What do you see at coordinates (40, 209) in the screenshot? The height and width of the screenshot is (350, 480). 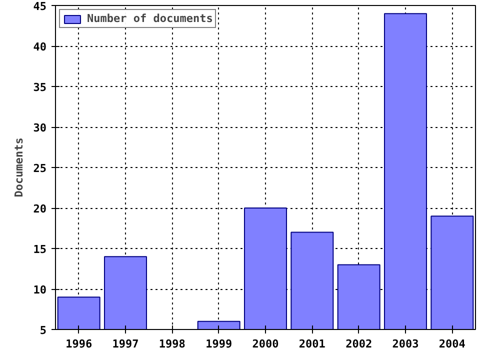 I see `y-tick-label: 20` at bounding box center [40, 209].